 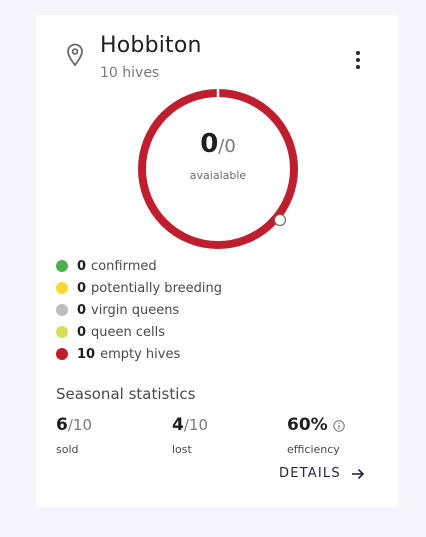 I want to click on details-label: DETAILS, so click(x=310, y=473).